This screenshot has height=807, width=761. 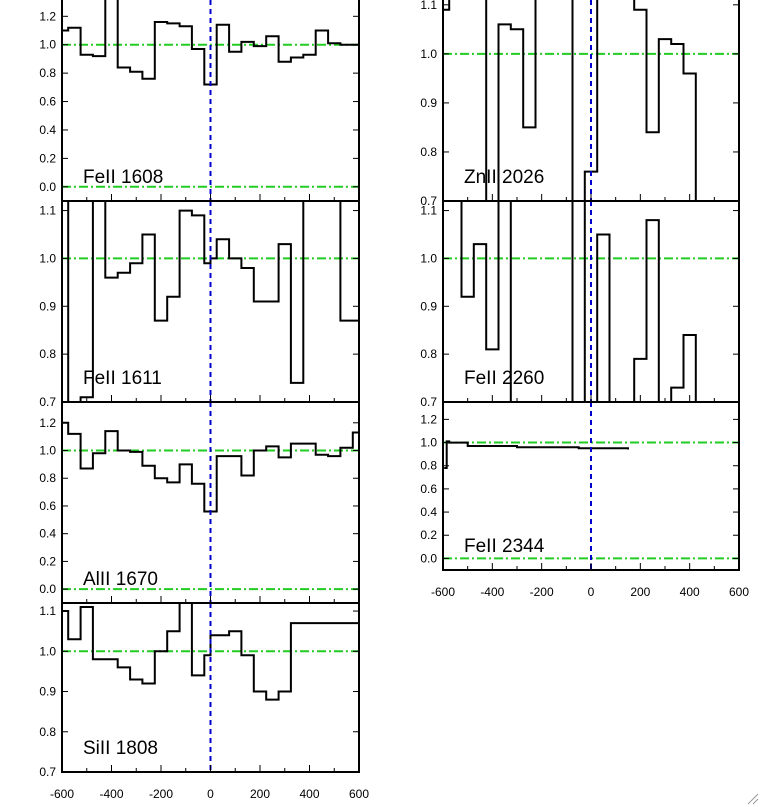 I want to click on panel-feii-1611: 0.7 0.8 0.9 1.0 1.1 FeII 1611, so click(x=199, y=304).